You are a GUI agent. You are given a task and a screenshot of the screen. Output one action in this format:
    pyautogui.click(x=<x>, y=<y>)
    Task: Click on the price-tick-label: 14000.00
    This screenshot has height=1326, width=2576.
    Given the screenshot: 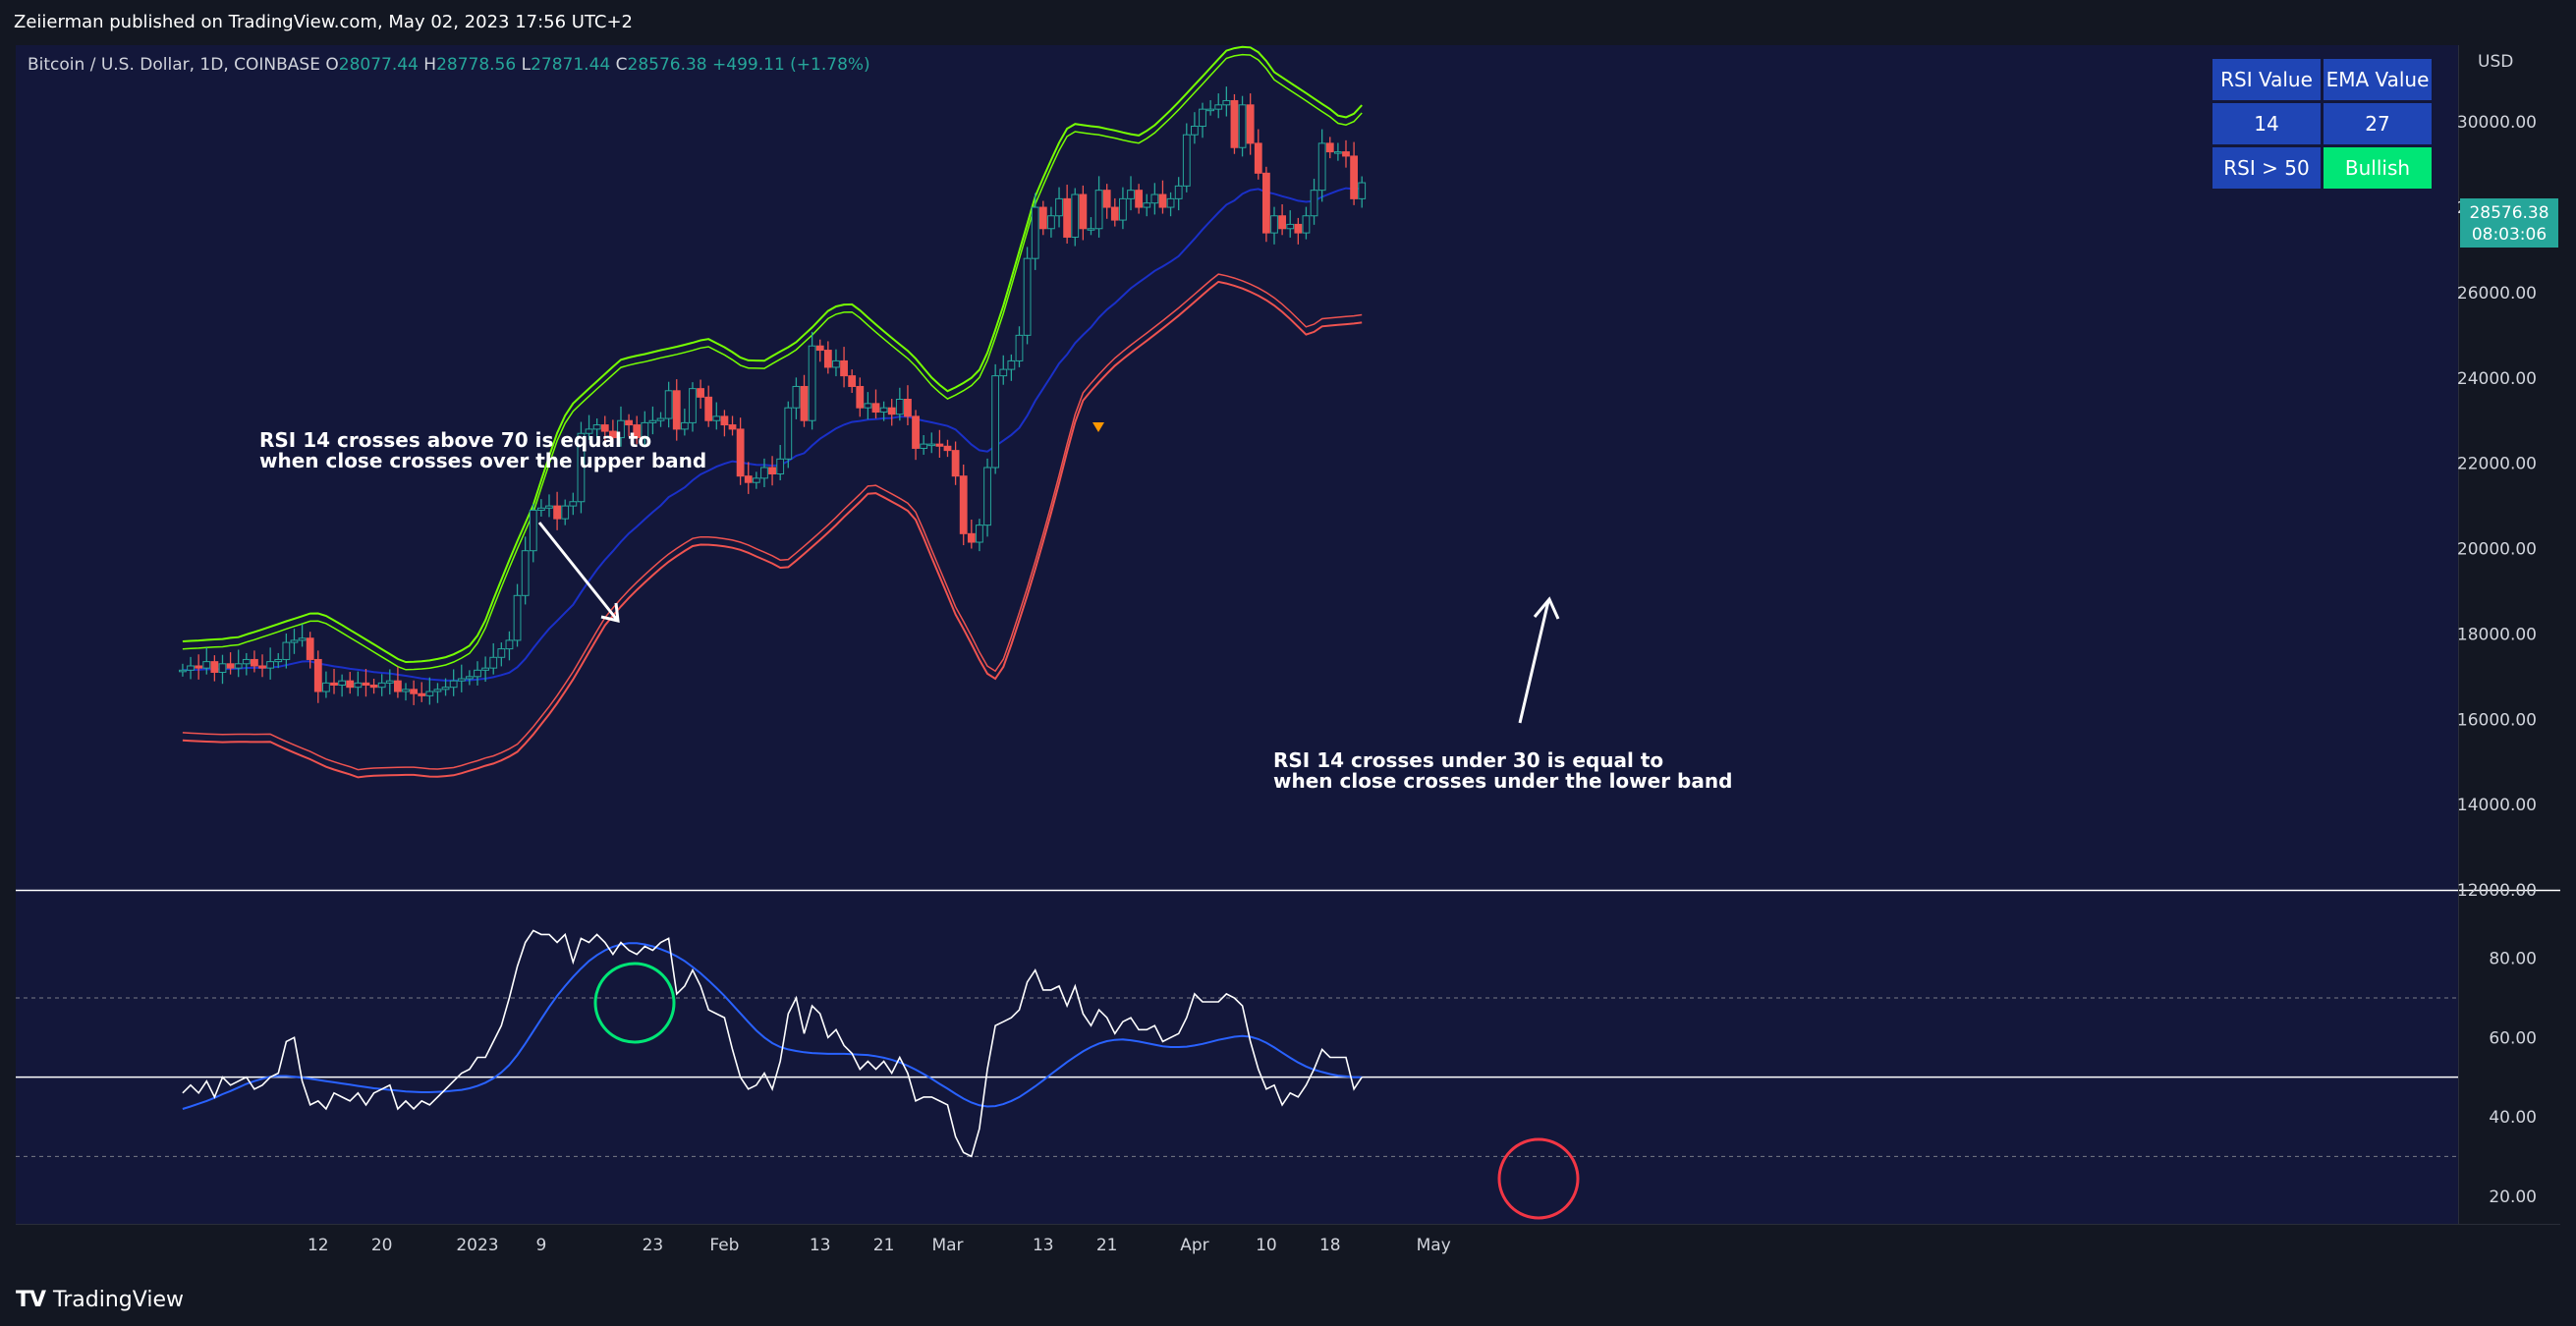 What is the action you would take?
    pyautogui.click(x=2497, y=805)
    